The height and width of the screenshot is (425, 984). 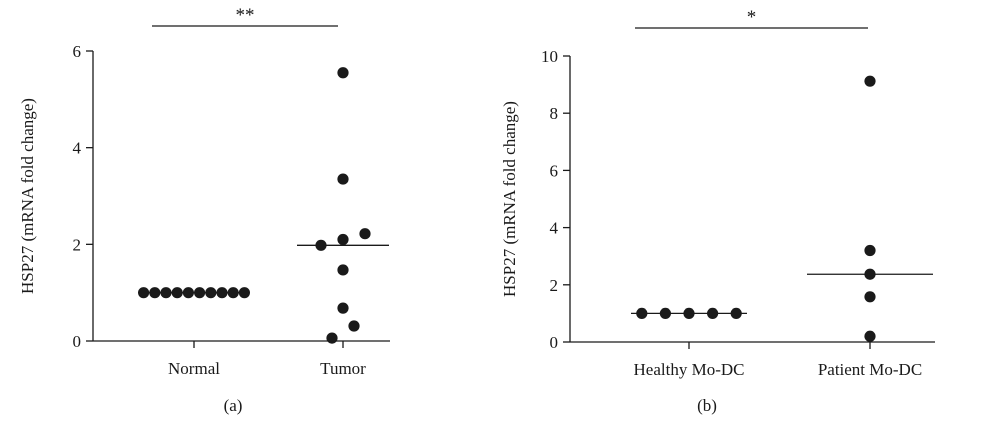 I want to click on x-category-label: Normal, so click(x=194, y=368).